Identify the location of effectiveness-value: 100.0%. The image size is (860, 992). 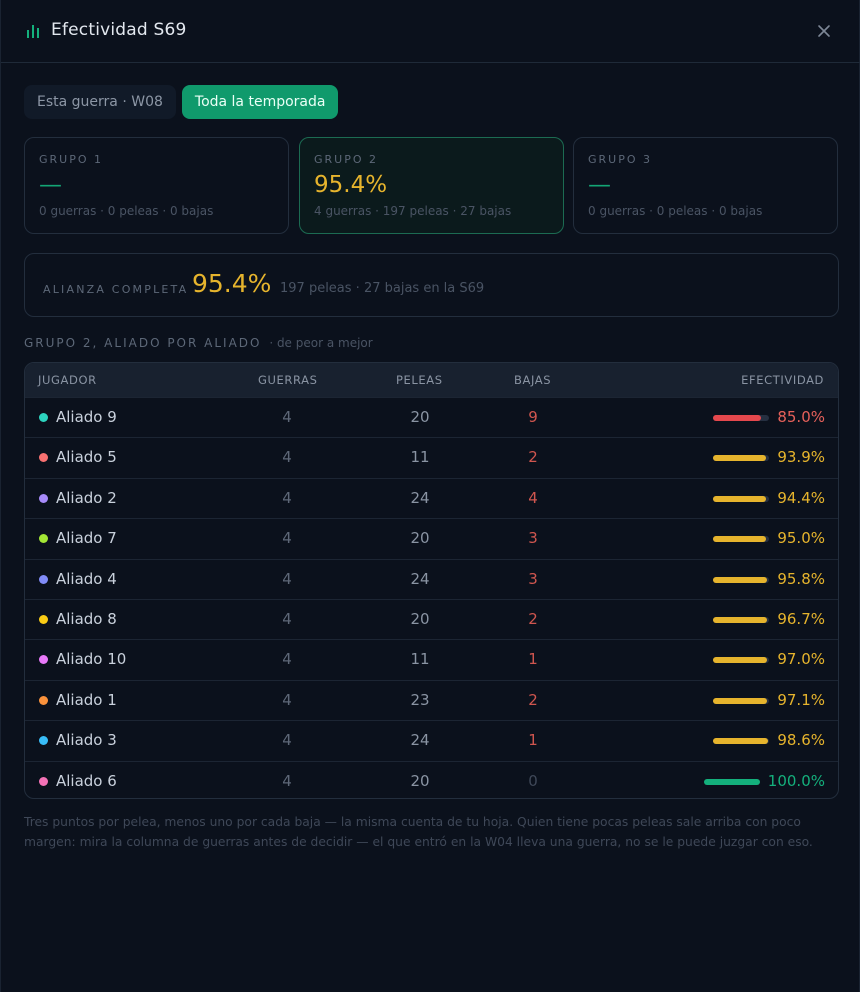
(796, 780).